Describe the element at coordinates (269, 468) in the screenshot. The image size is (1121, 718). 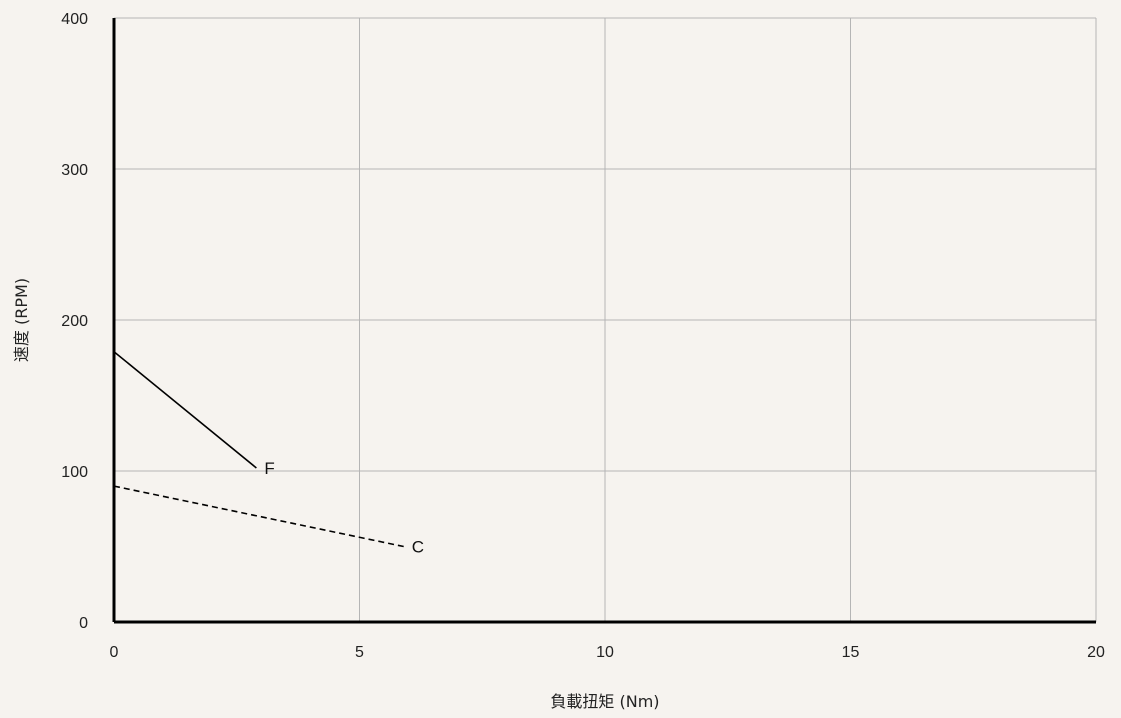
I see `series-label-f: F` at that location.